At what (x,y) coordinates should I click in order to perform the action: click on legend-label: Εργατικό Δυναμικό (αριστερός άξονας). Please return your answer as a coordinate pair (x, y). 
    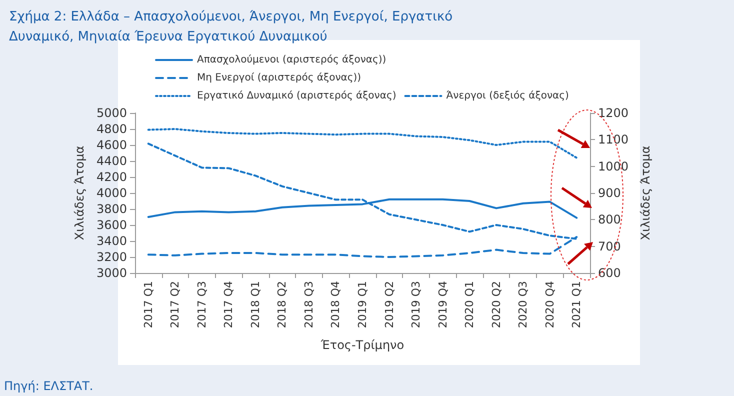
    Looking at the image, I should click on (296, 96).